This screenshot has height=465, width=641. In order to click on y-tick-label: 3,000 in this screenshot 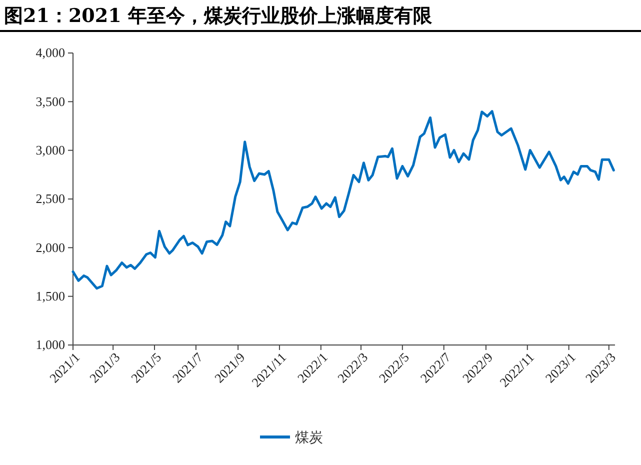, I will do `click(50, 150)`.